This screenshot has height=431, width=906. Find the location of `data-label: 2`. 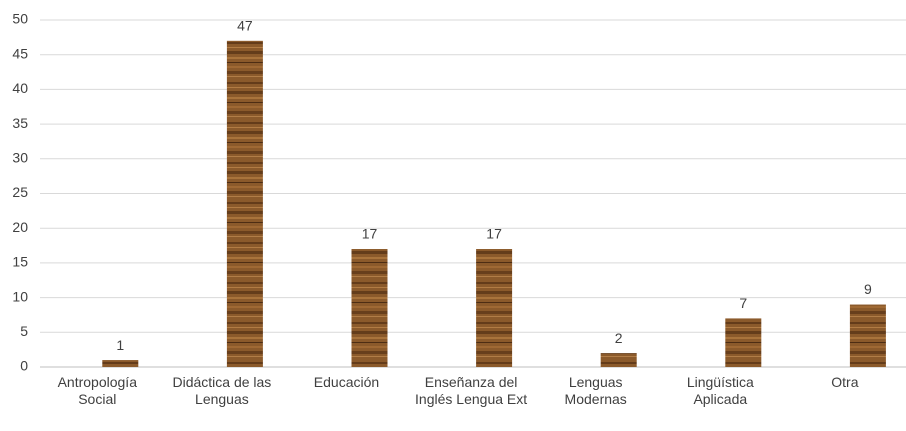

data-label: 2 is located at coordinates (619, 338).